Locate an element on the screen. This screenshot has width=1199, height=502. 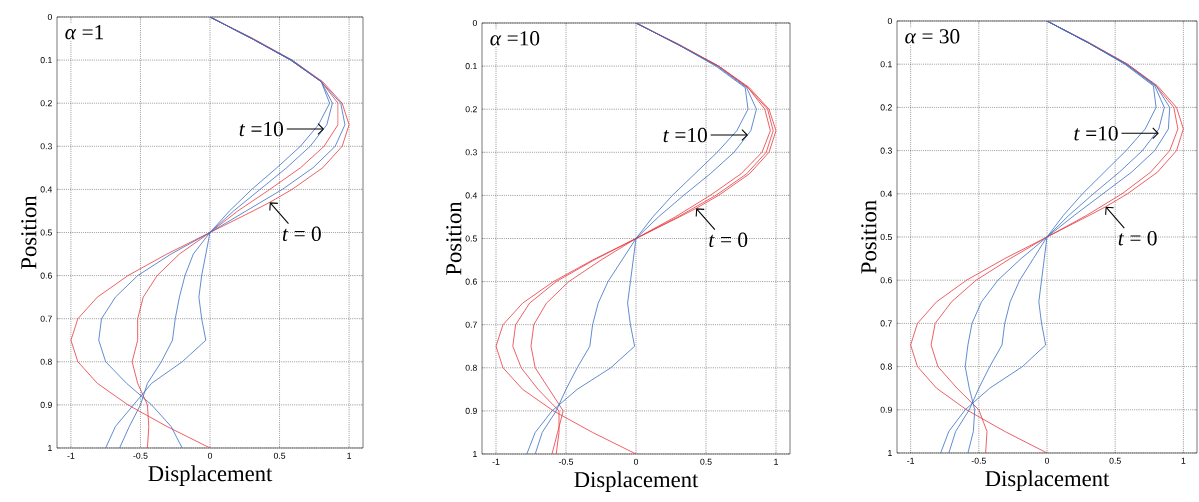
annotation: α = 30 is located at coordinates (932, 36).